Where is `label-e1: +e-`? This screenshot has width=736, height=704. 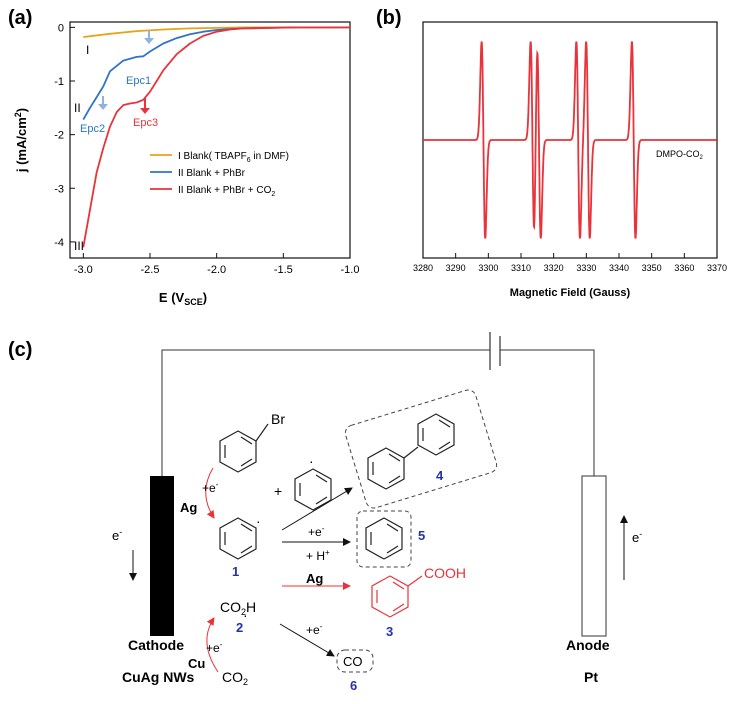 label-e1: +e- is located at coordinates (210, 487).